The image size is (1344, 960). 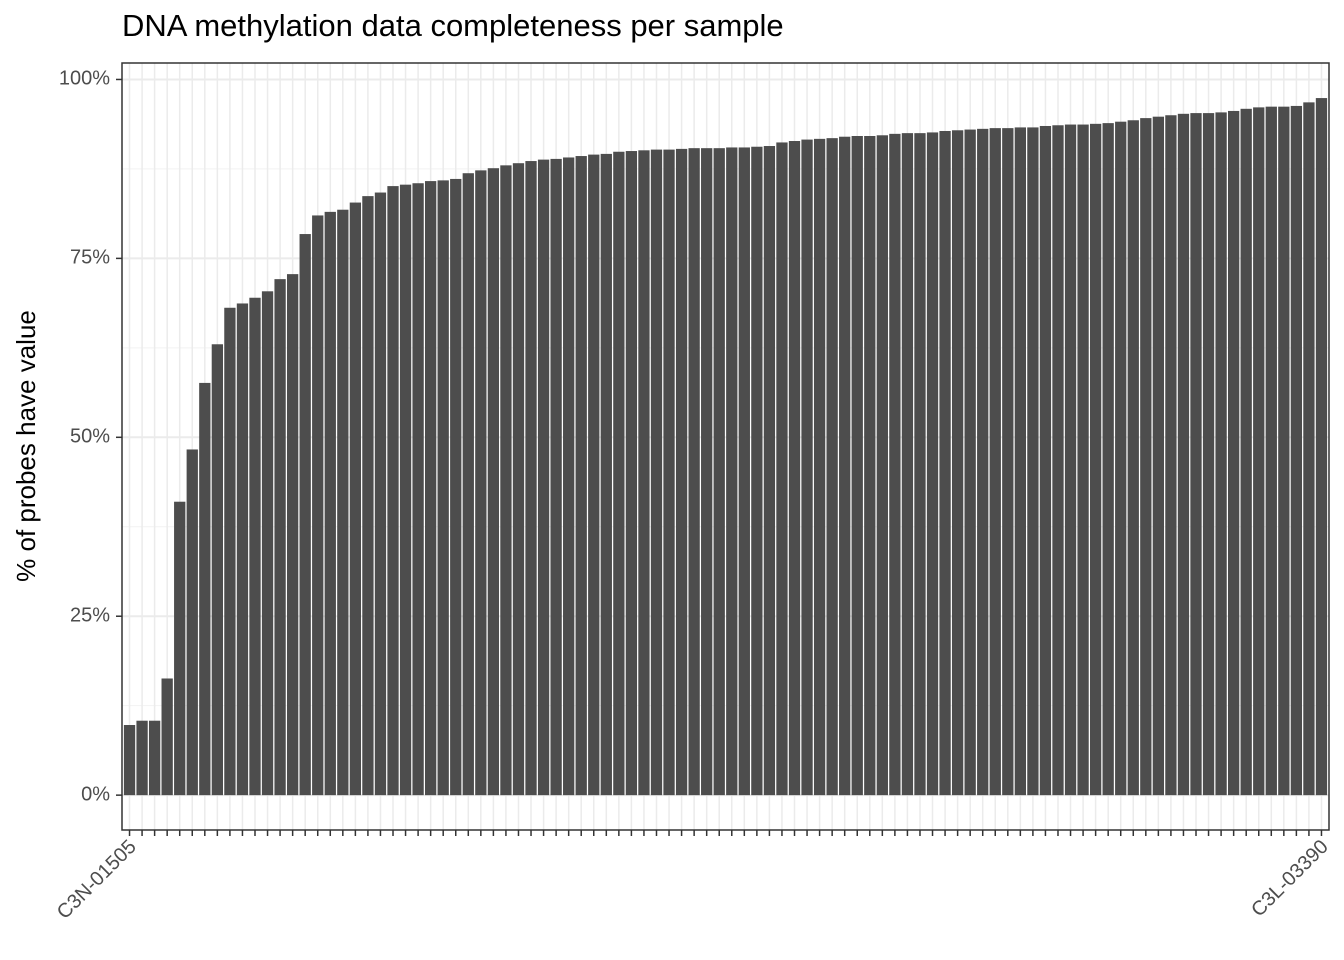 What do you see at coordinates (84, 79) in the screenshot?
I see `y-tick-label: 100%` at bounding box center [84, 79].